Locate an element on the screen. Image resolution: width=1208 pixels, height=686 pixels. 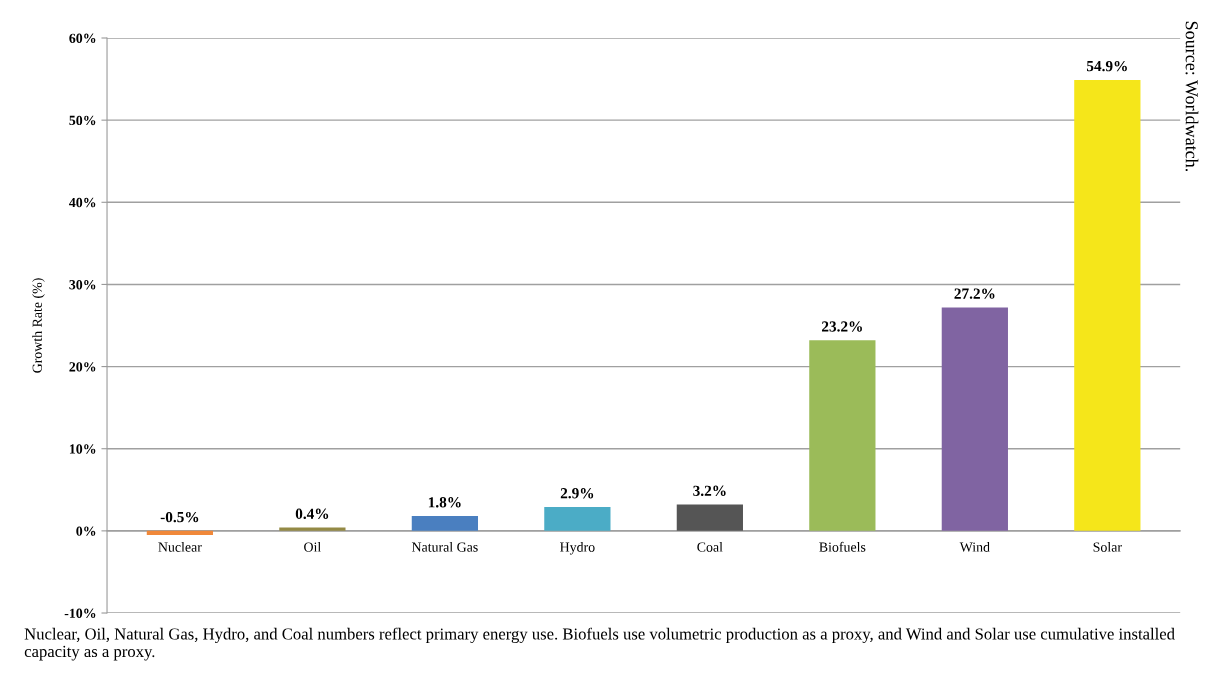
y-tick-label: -10% is located at coordinates (80, 613).